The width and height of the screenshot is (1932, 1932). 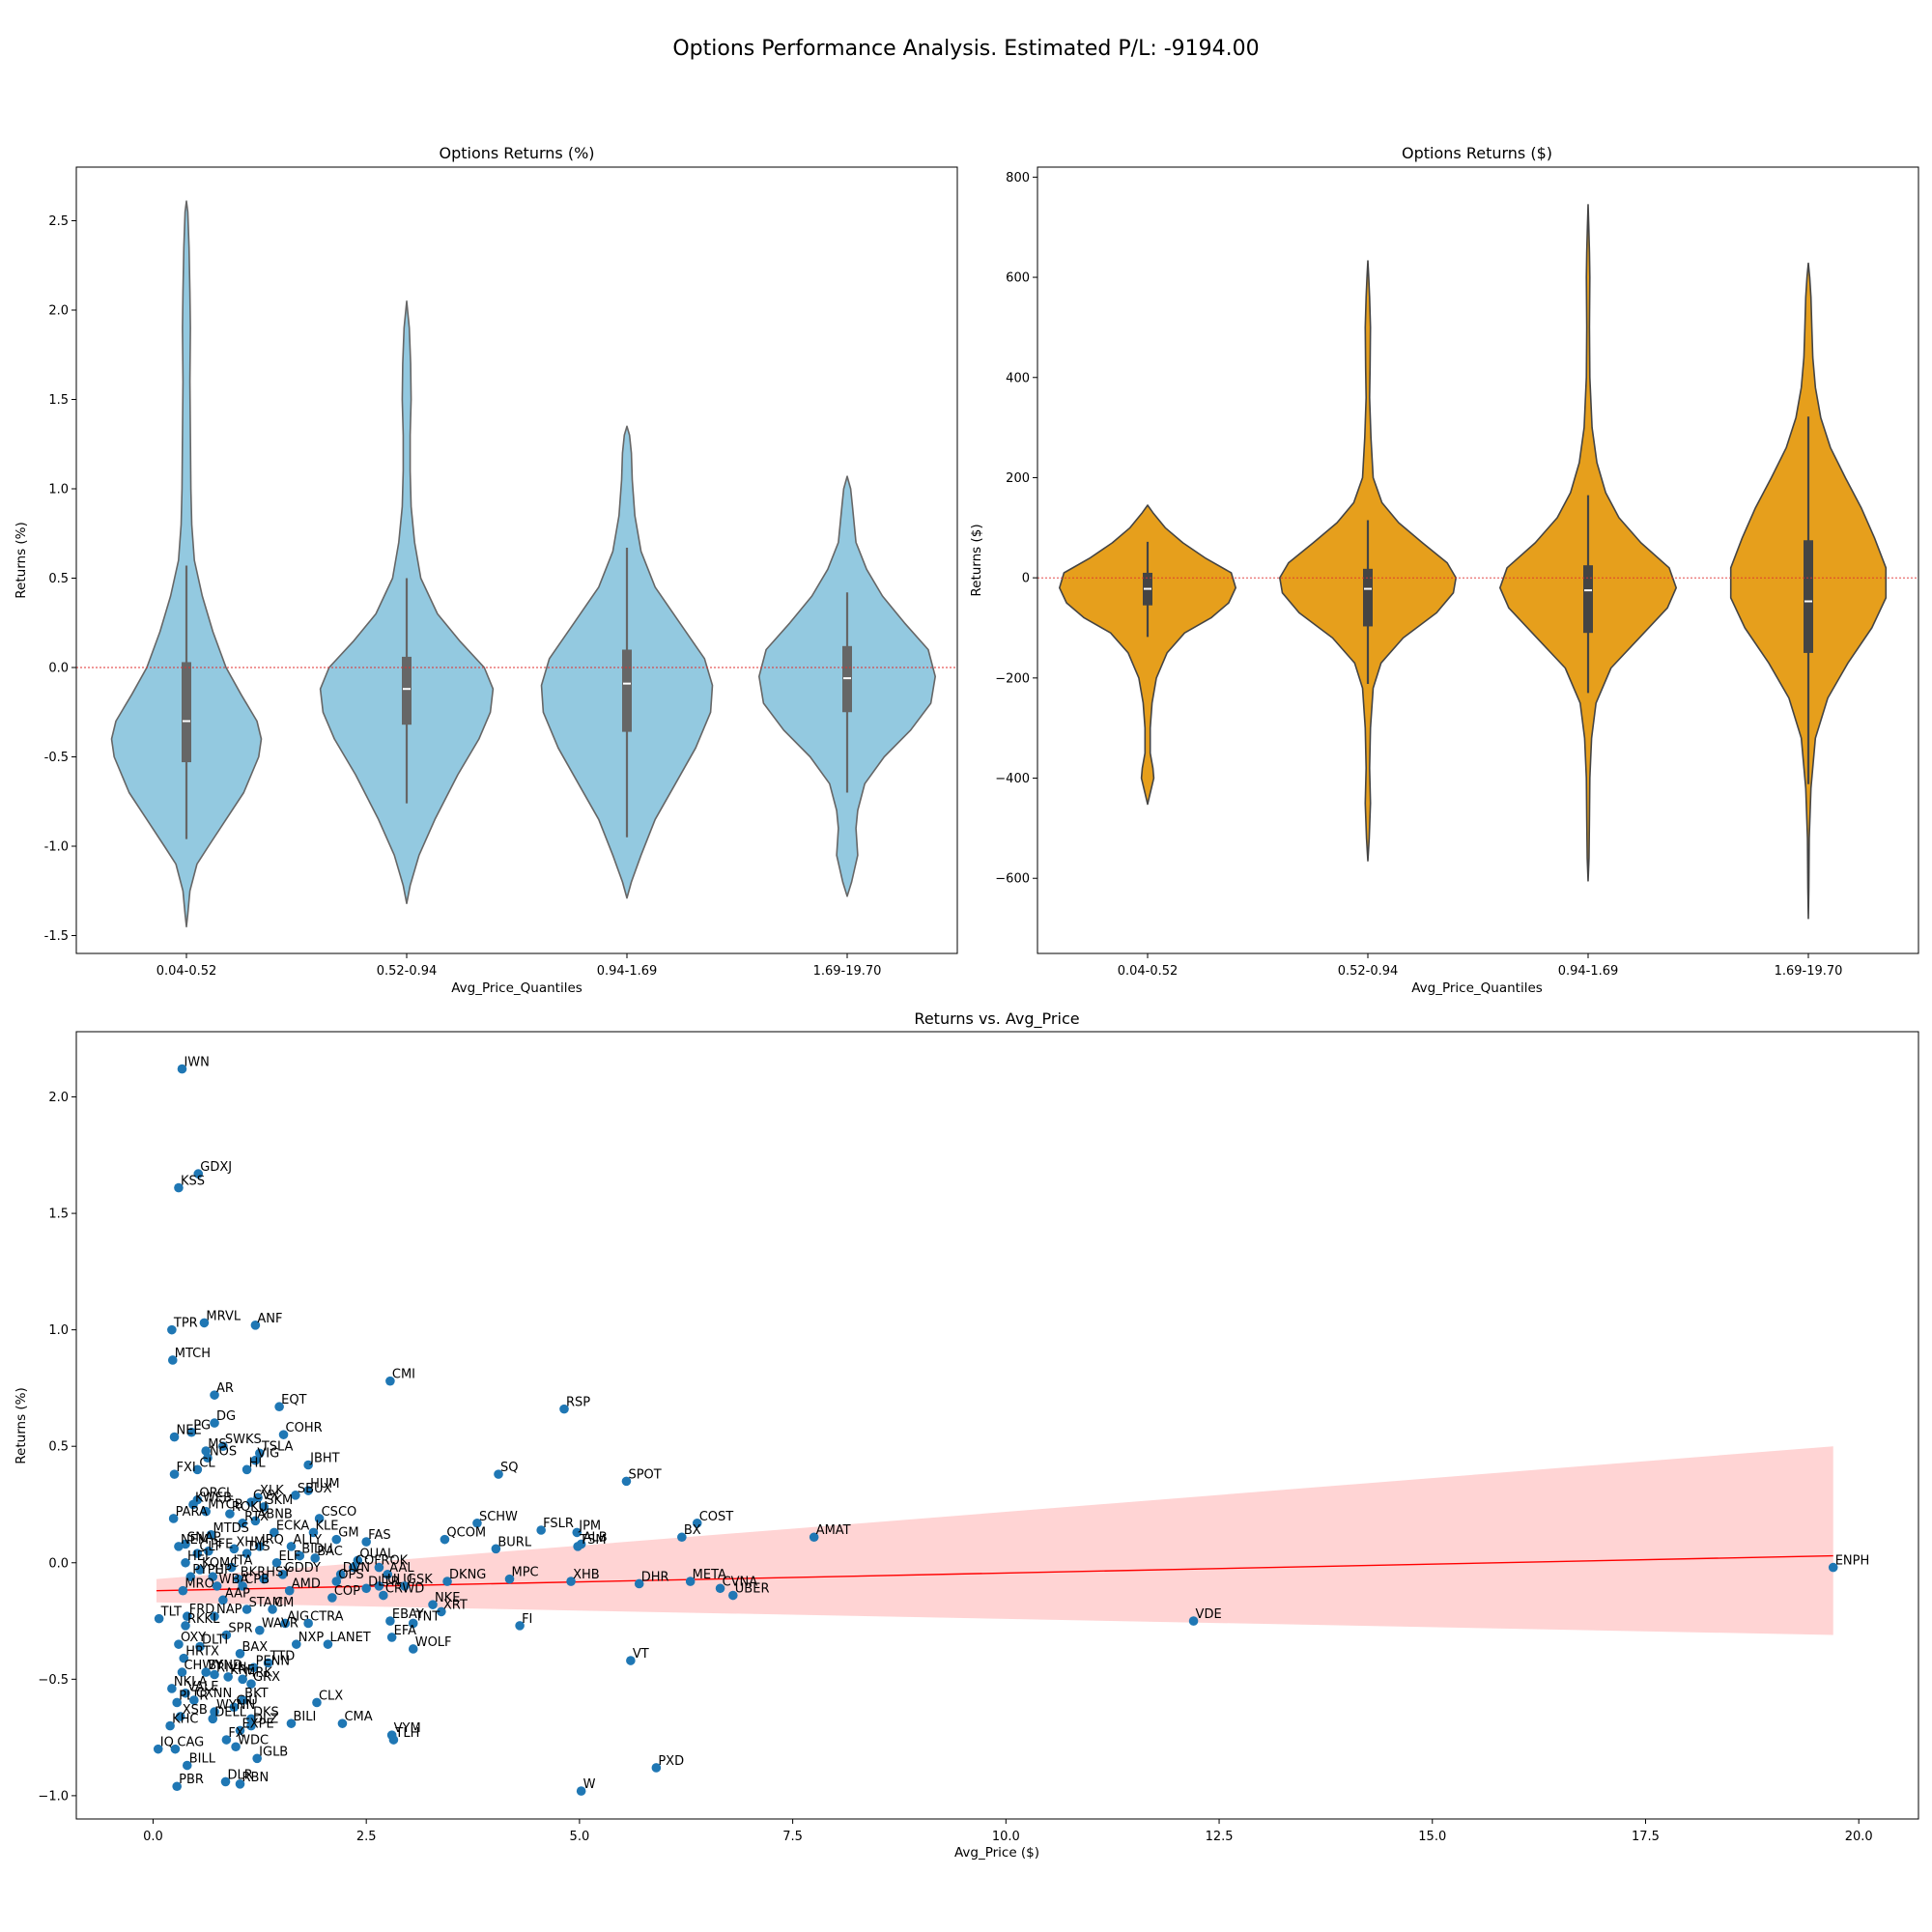 I want to click on point-label: WYNN, so click(x=235, y=1705).